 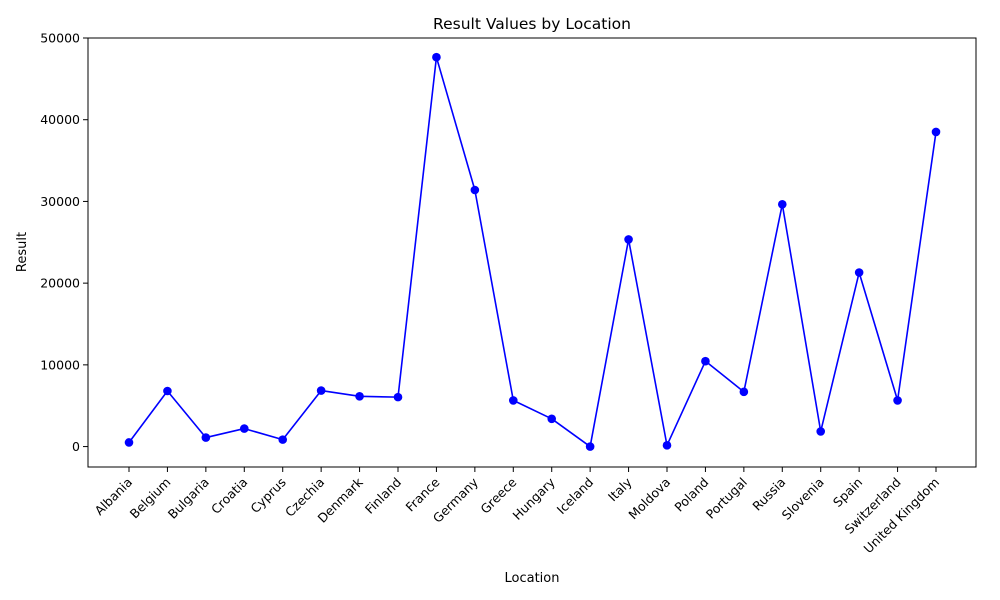 I want to click on x-axis-label: Location, so click(x=532, y=578).